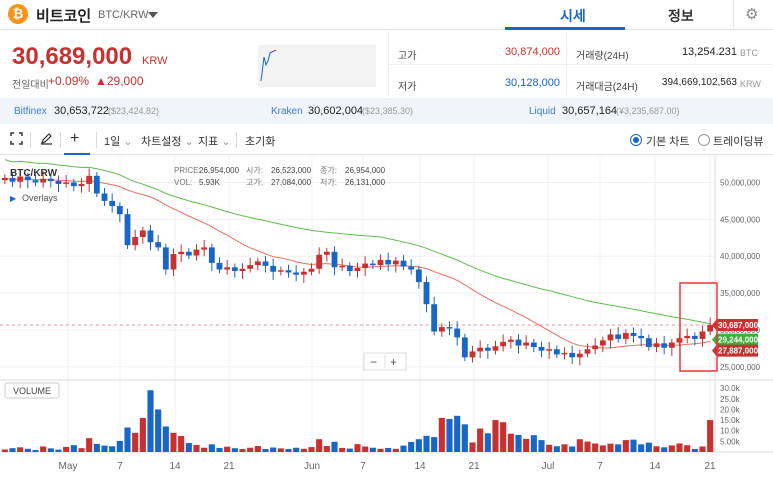 The width and height of the screenshot is (773, 486). Describe the element at coordinates (291, 182) in the screenshot. I see `ohlc-high: 27,084,000` at that location.